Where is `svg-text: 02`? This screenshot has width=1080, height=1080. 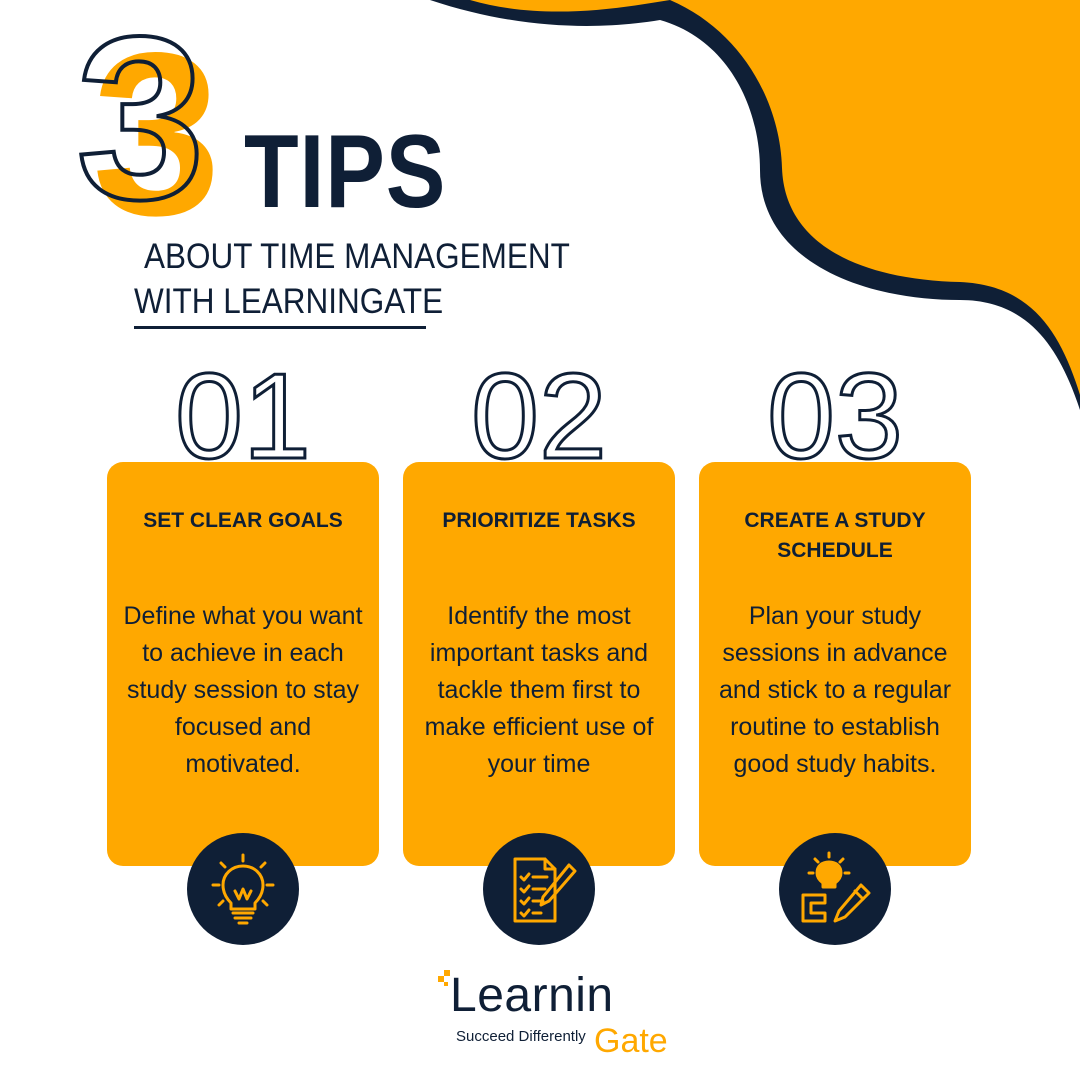
svg-text: 02 is located at coordinates (539, 413).